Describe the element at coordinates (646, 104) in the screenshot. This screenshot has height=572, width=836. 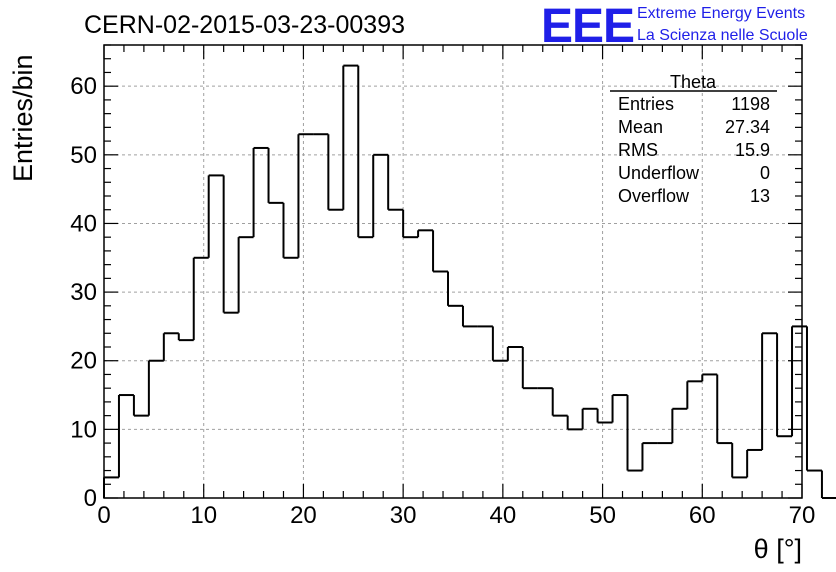
I see `stats-label: Entries` at that location.